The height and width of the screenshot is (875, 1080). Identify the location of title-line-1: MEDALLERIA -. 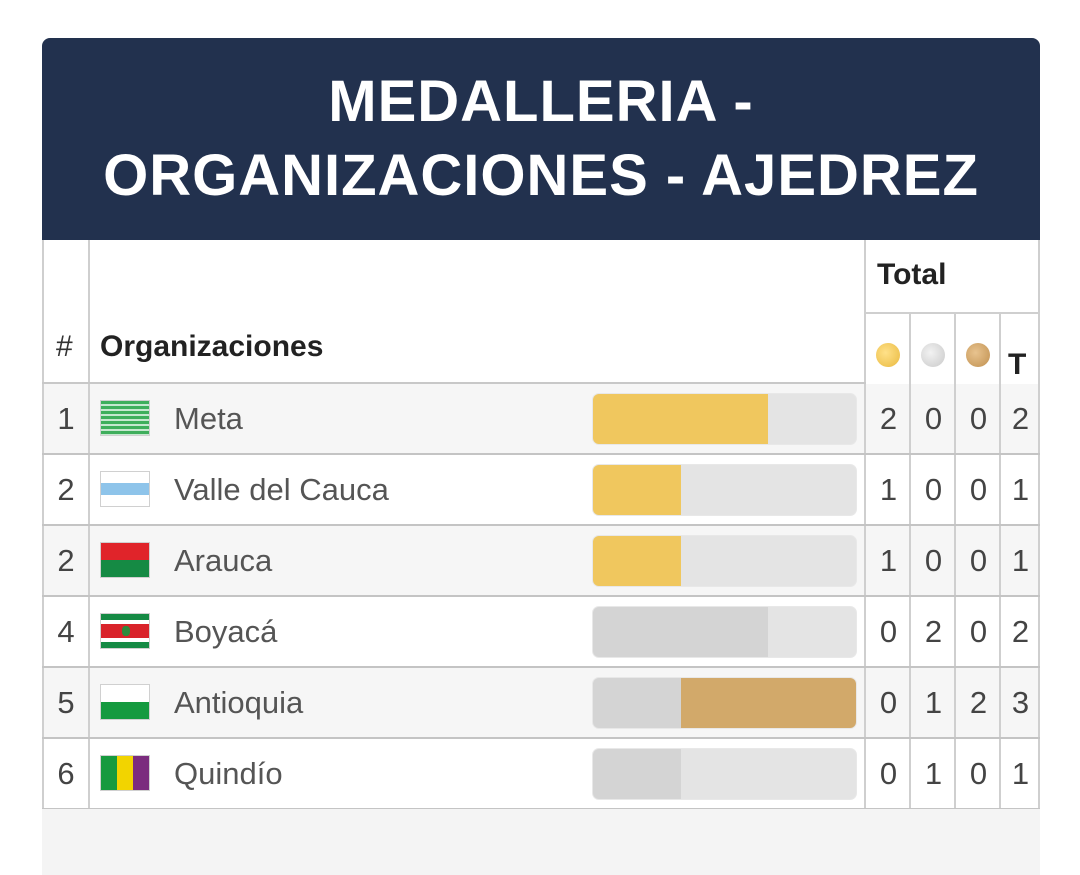
(541, 101).